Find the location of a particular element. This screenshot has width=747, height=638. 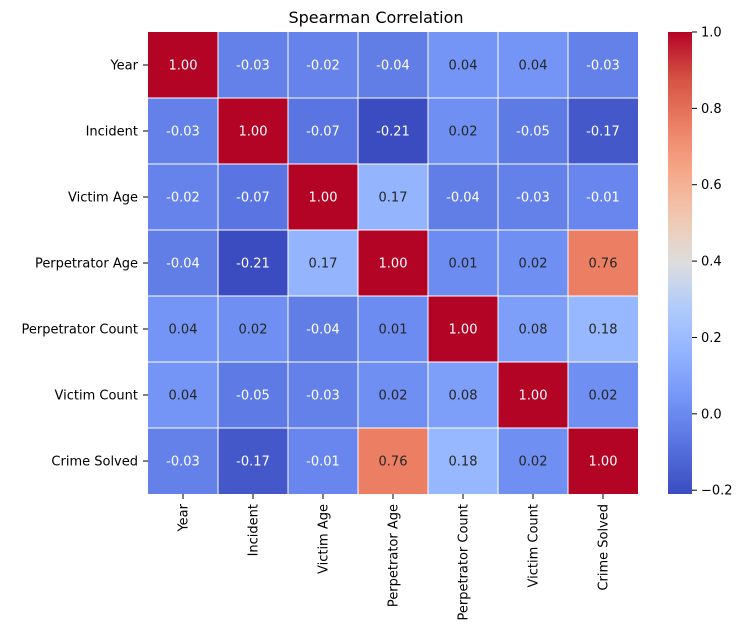

x-tick-label: Victim Age is located at coordinates (324, 539).